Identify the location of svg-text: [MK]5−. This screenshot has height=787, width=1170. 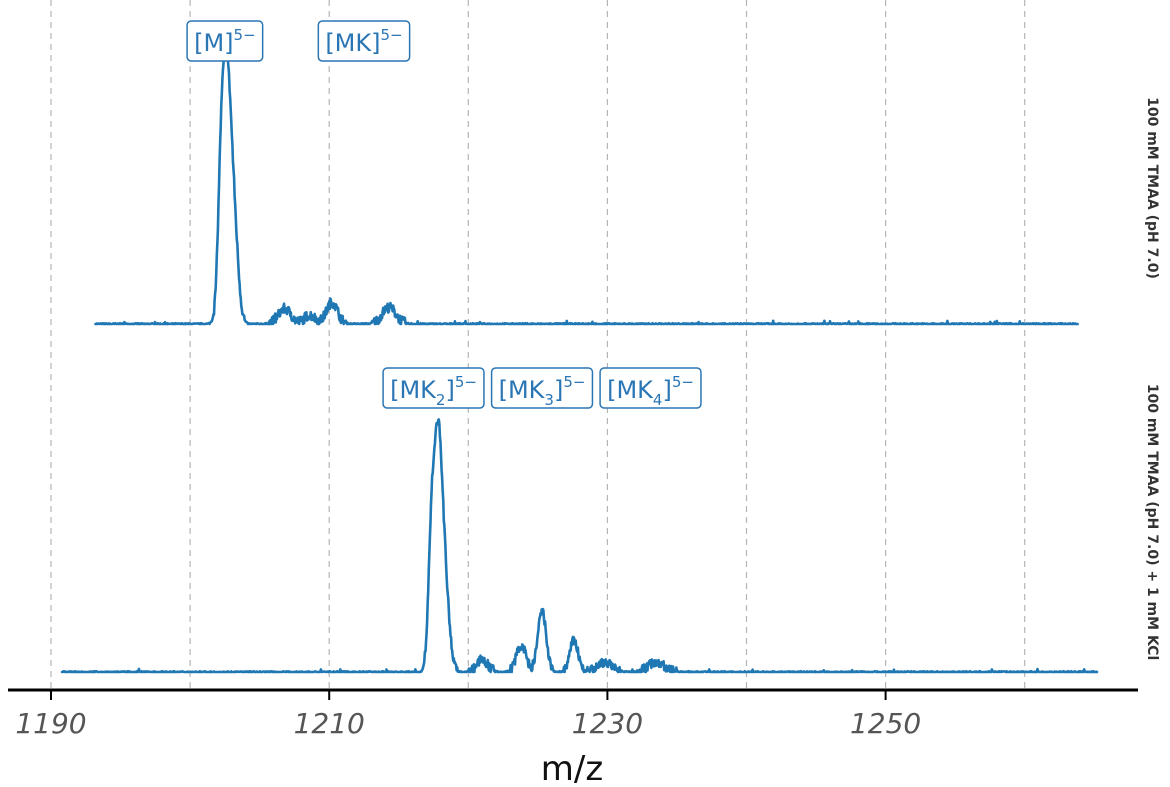
(363, 41).